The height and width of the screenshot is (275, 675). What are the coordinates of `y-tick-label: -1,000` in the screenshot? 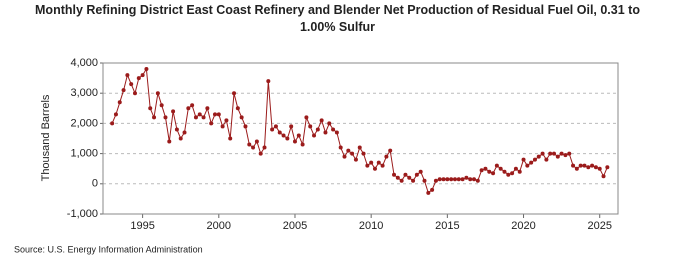 It's located at (82, 214).